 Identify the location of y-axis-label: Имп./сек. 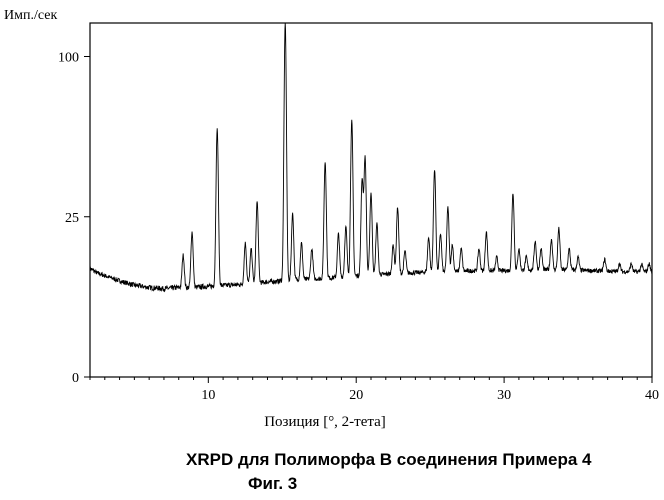
(30, 15).